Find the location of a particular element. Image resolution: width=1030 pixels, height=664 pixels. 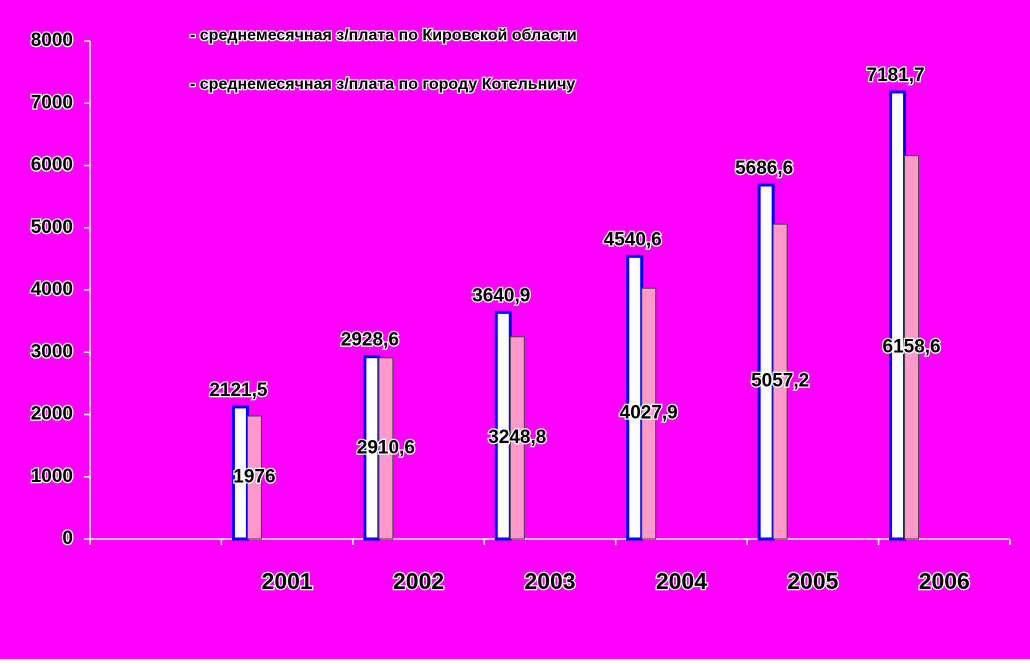

value-label: 5057,2 is located at coordinates (780, 381).